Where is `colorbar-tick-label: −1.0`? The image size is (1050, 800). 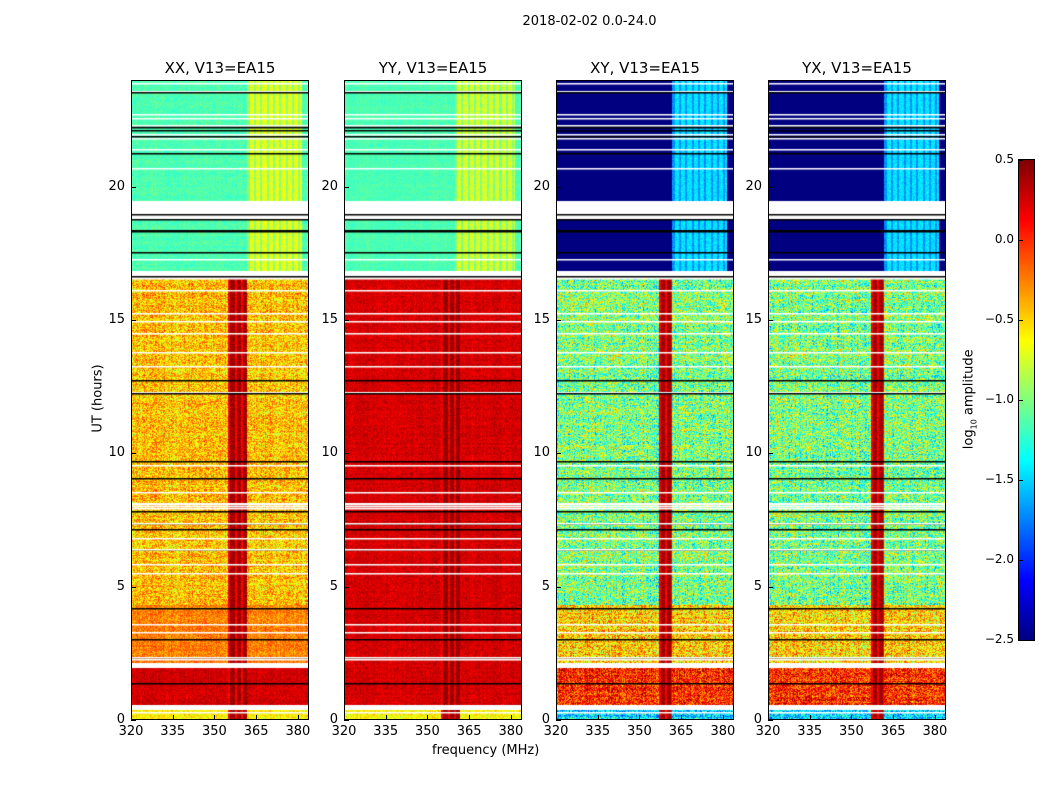 colorbar-tick-label: −1.0 is located at coordinates (999, 399).